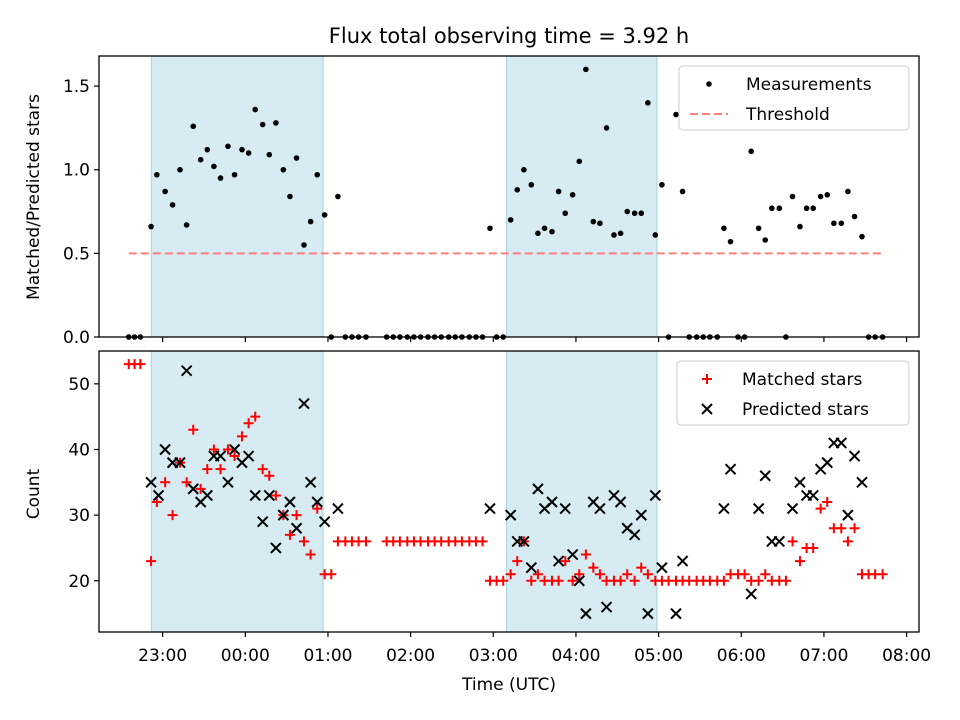 This screenshot has height=720, width=960. I want to click on legend-label-matched-stars: Matched stars, so click(802, 380).